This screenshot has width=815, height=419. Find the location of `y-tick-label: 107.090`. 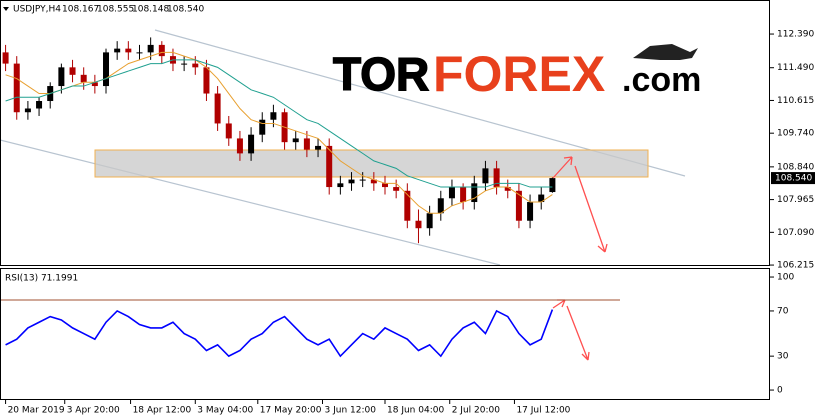

y-tick-label: 107.090 is located at coordinates (795, 233).